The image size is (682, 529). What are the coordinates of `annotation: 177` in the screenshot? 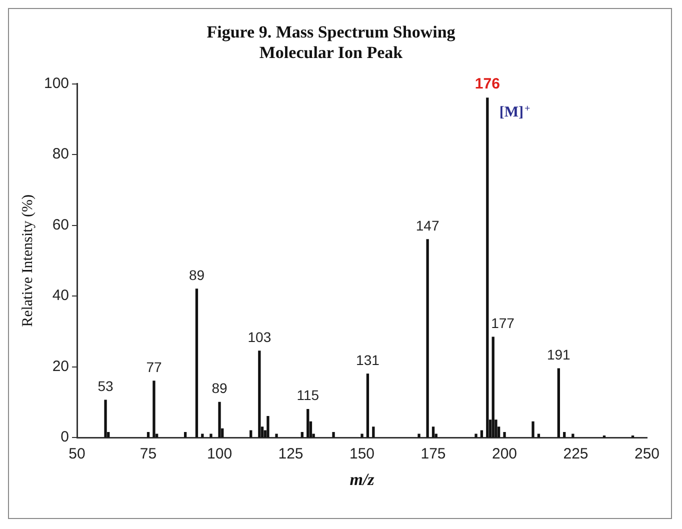 It's located at (503, 322).